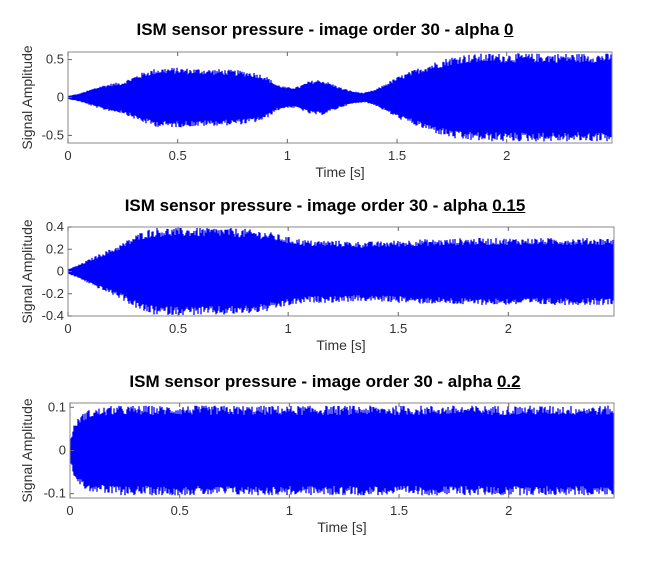 This screenshot has height=563, width=650. What do you see at coordinates (508, 381) in the screenshot?
I see `title-alpha: 0.2` at bounding box center [508, 381].